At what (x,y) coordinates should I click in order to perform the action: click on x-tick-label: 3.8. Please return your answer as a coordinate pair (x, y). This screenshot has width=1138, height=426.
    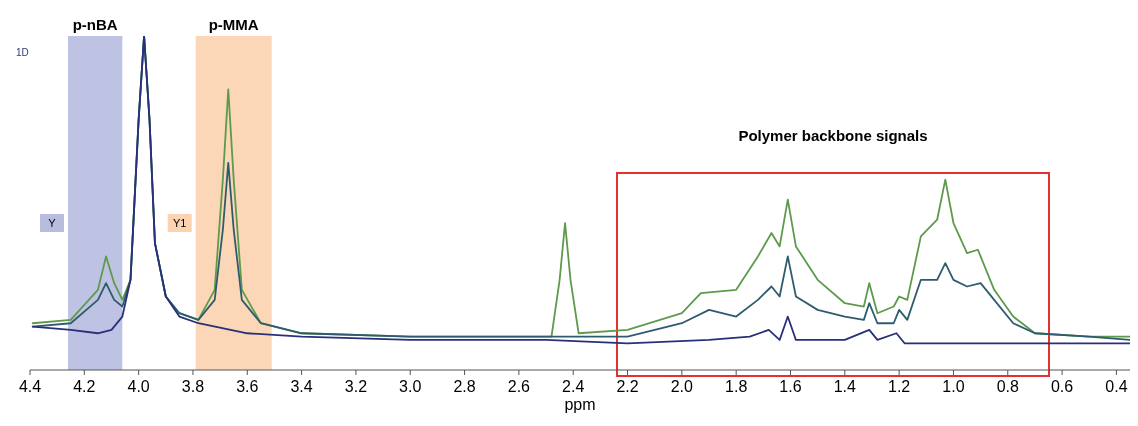
    Looking at the image, I should click on (193, 386).